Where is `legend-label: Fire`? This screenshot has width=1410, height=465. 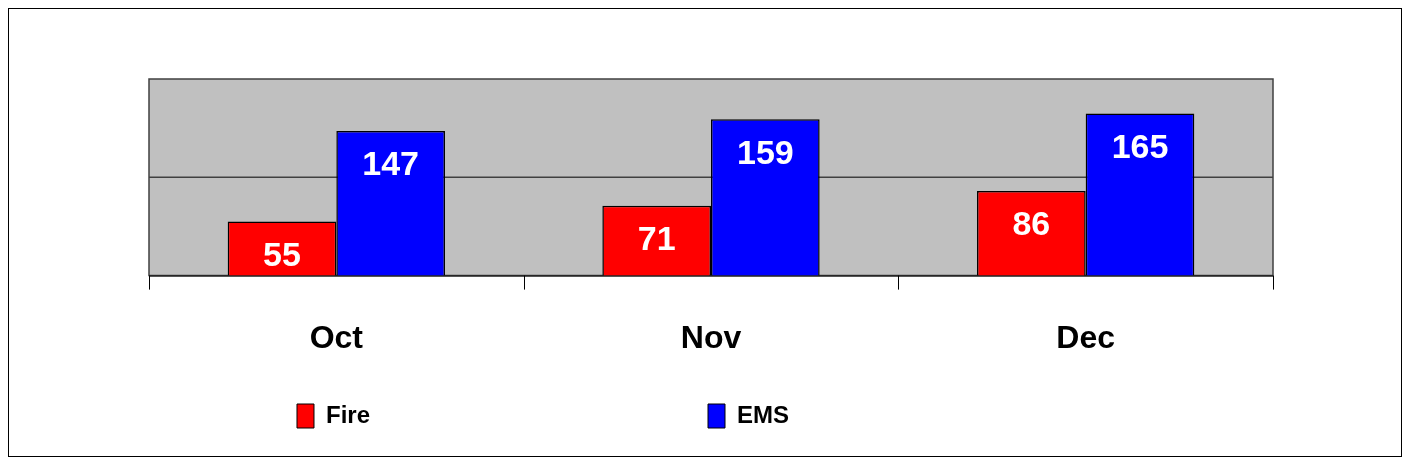 legend-label: Fire is located at coordinates (515, 414).